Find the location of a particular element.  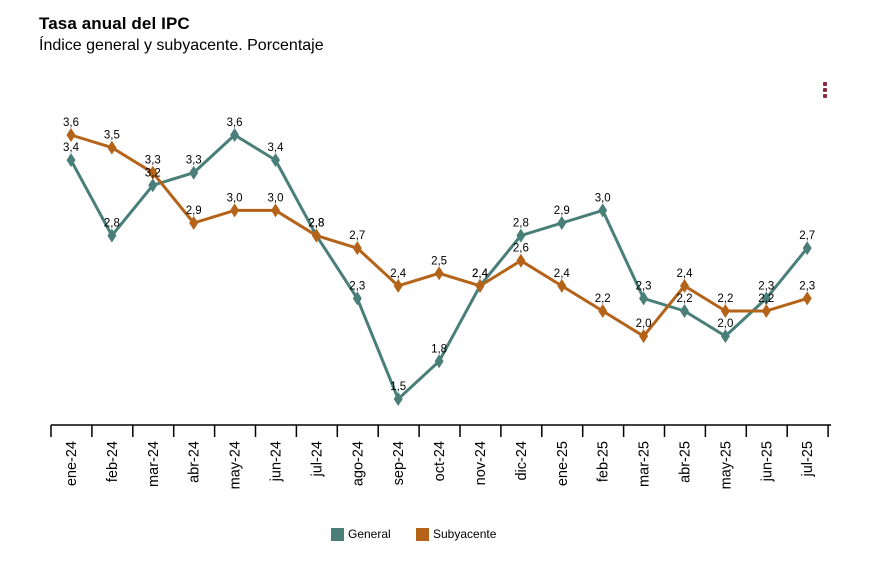

data-label-subyacente: 2,6 is located at coordinates (521, 249).